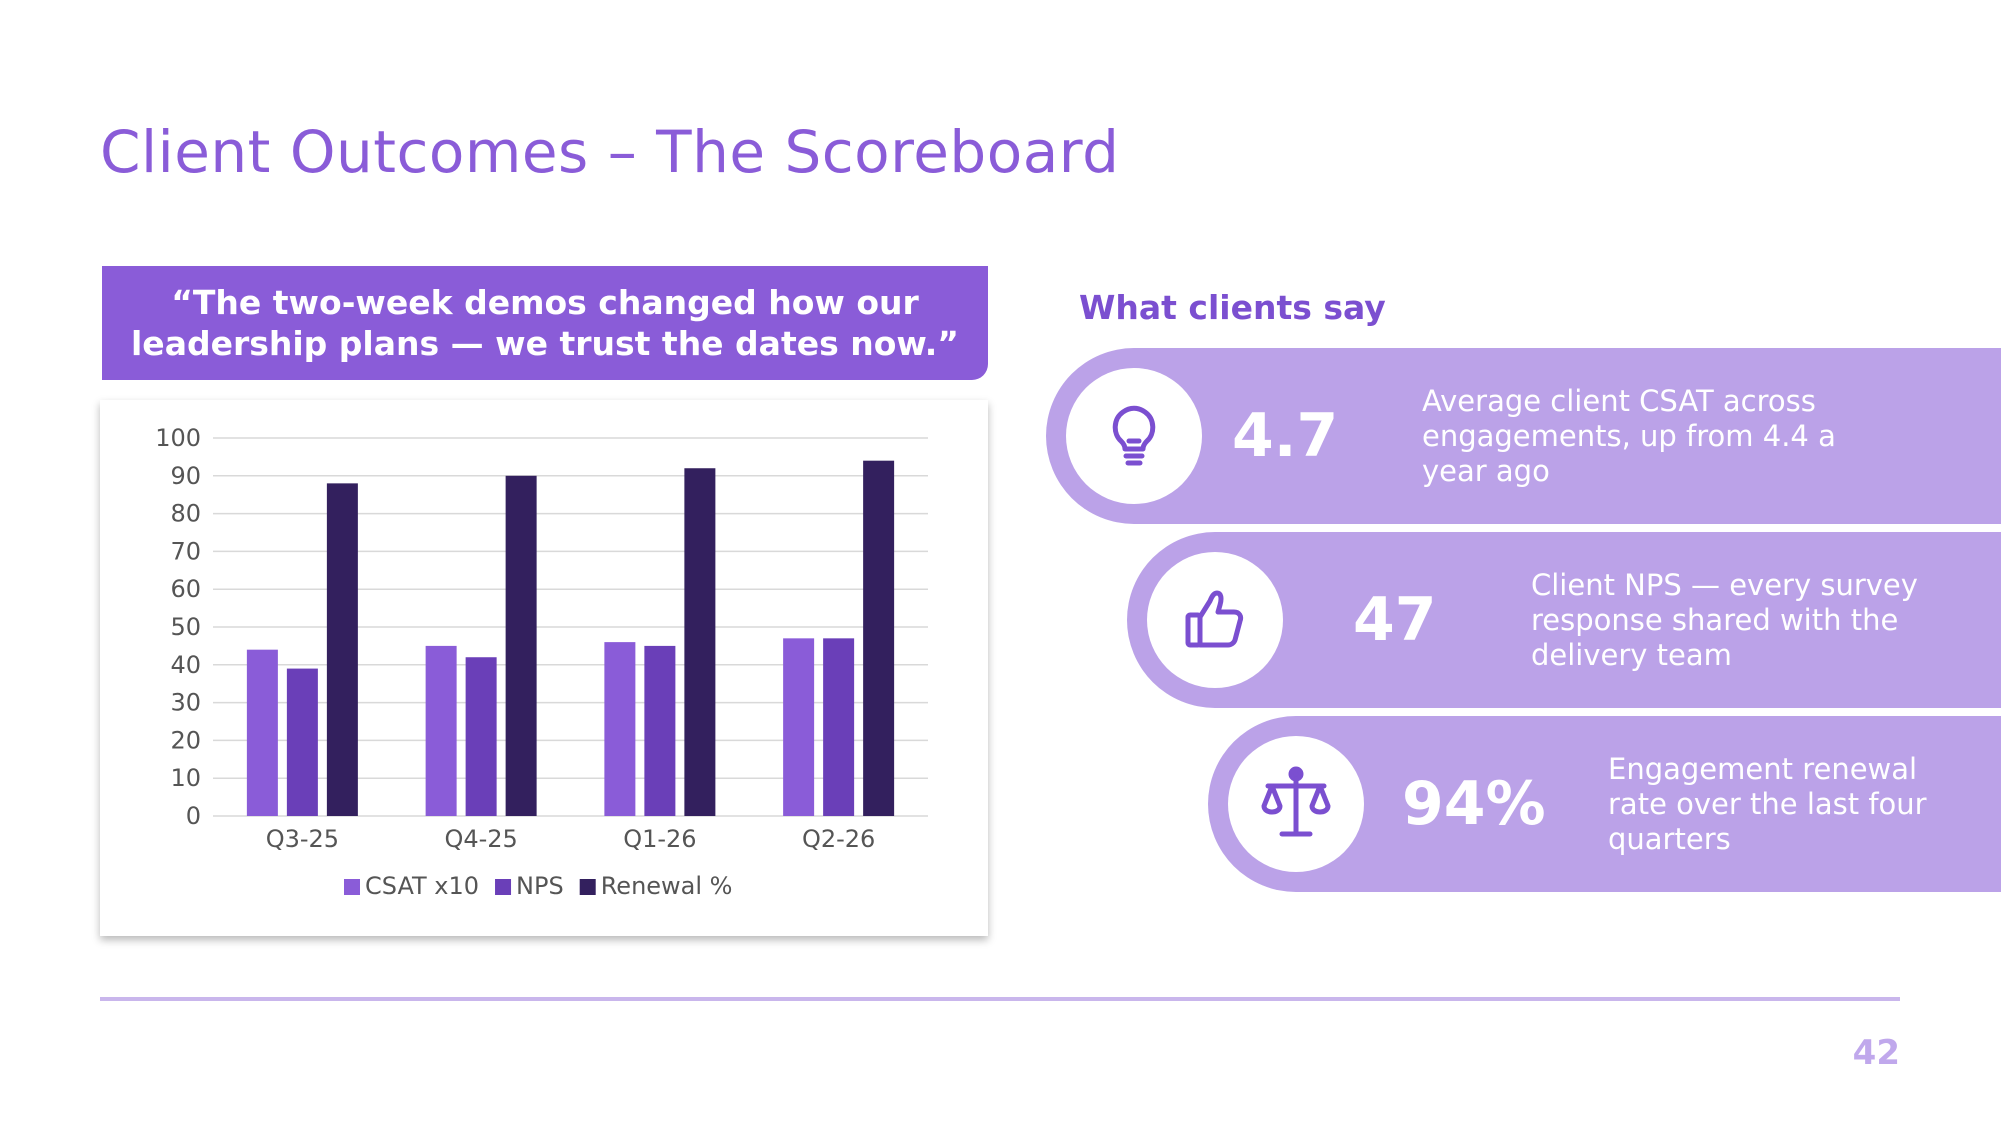 This screenshot has width=2001, height=1125. I want to click on scale-icon, so click(1296, 801).